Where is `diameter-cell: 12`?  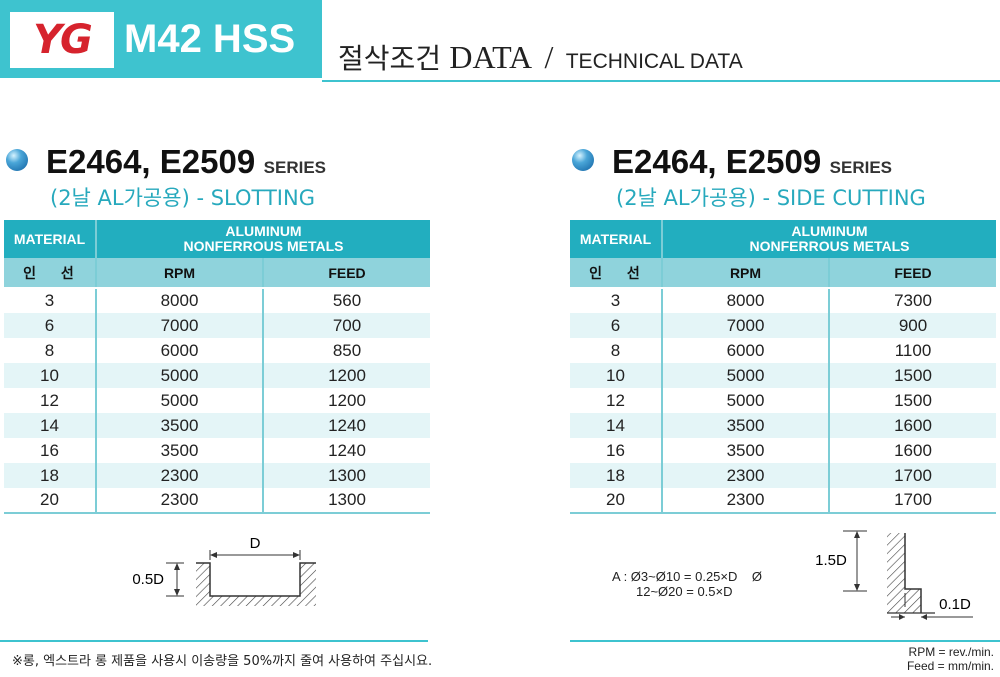
diameter-cell: 12 is located at coordinates (49, 400).